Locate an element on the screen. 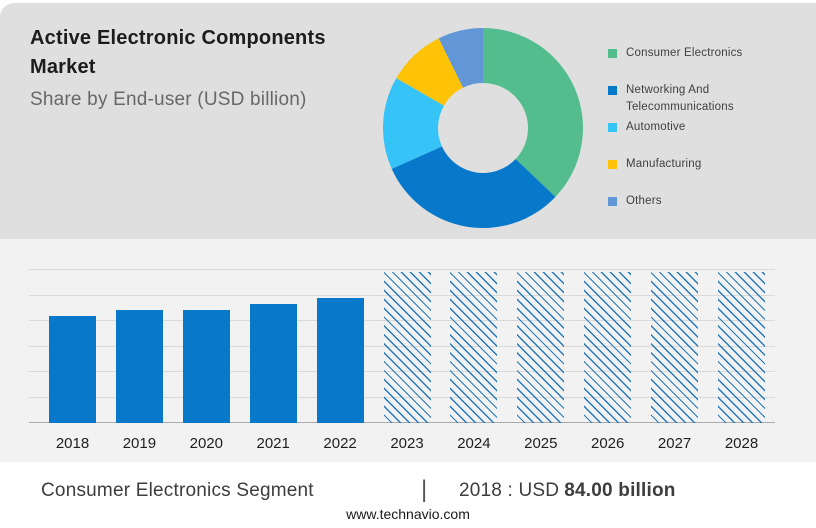  stat-2018: 2018 : USD 84.00 billion is located at coordinates (567, 491).